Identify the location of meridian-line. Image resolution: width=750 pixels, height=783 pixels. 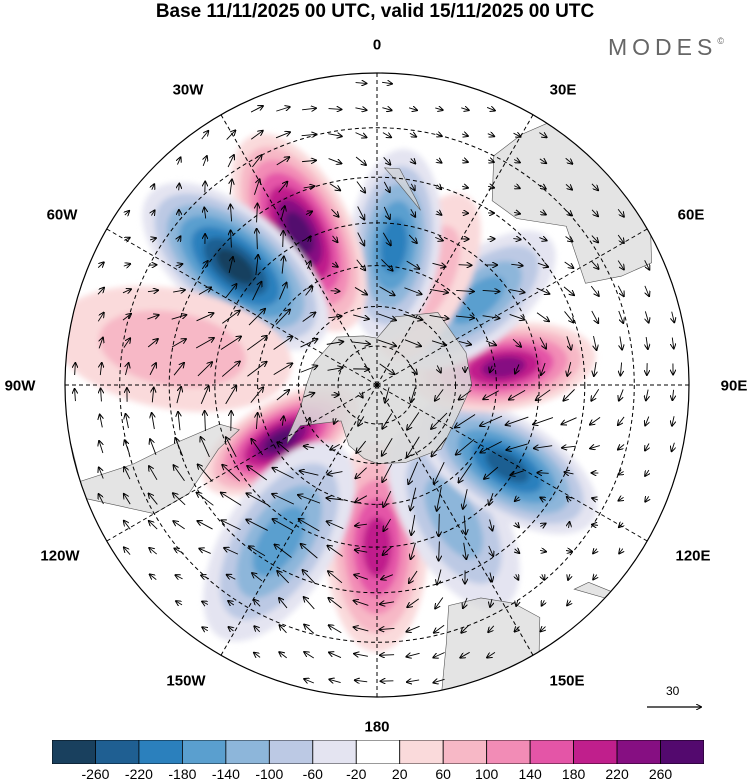
(455, 520).